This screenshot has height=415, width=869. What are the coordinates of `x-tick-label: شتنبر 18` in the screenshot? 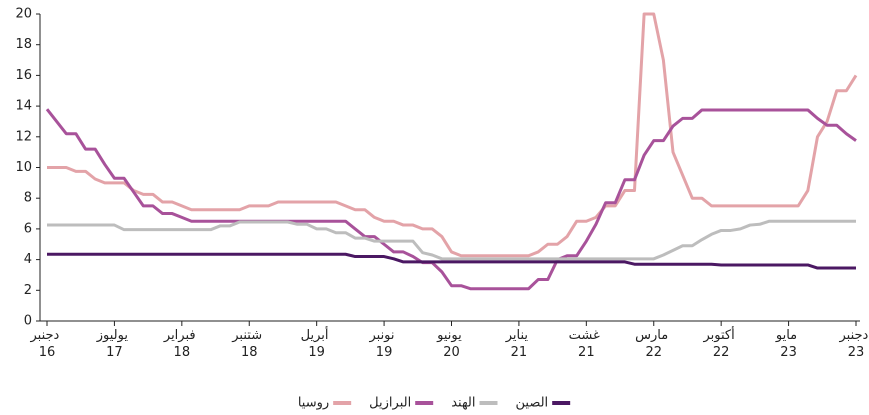 It's located at (248, 344).